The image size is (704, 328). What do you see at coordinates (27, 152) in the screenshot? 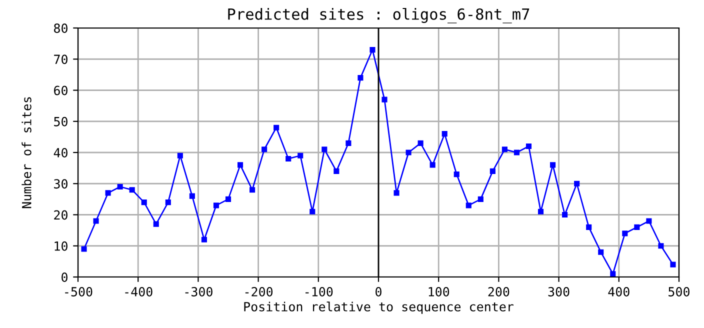
I see `y-axis-title: Number of sites` at bounding box center [27, 152].